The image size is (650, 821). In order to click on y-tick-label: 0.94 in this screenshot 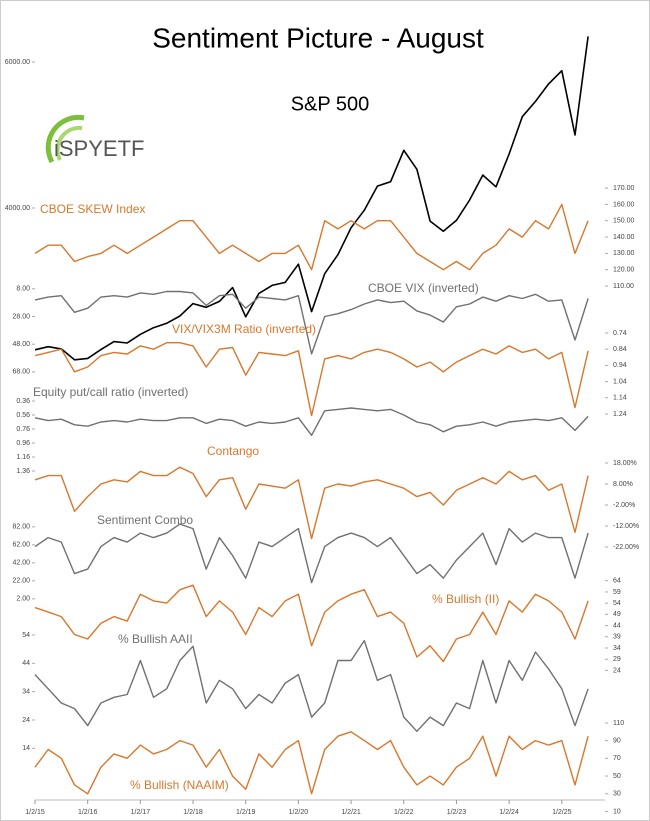, I will do `click(620, 365)`.